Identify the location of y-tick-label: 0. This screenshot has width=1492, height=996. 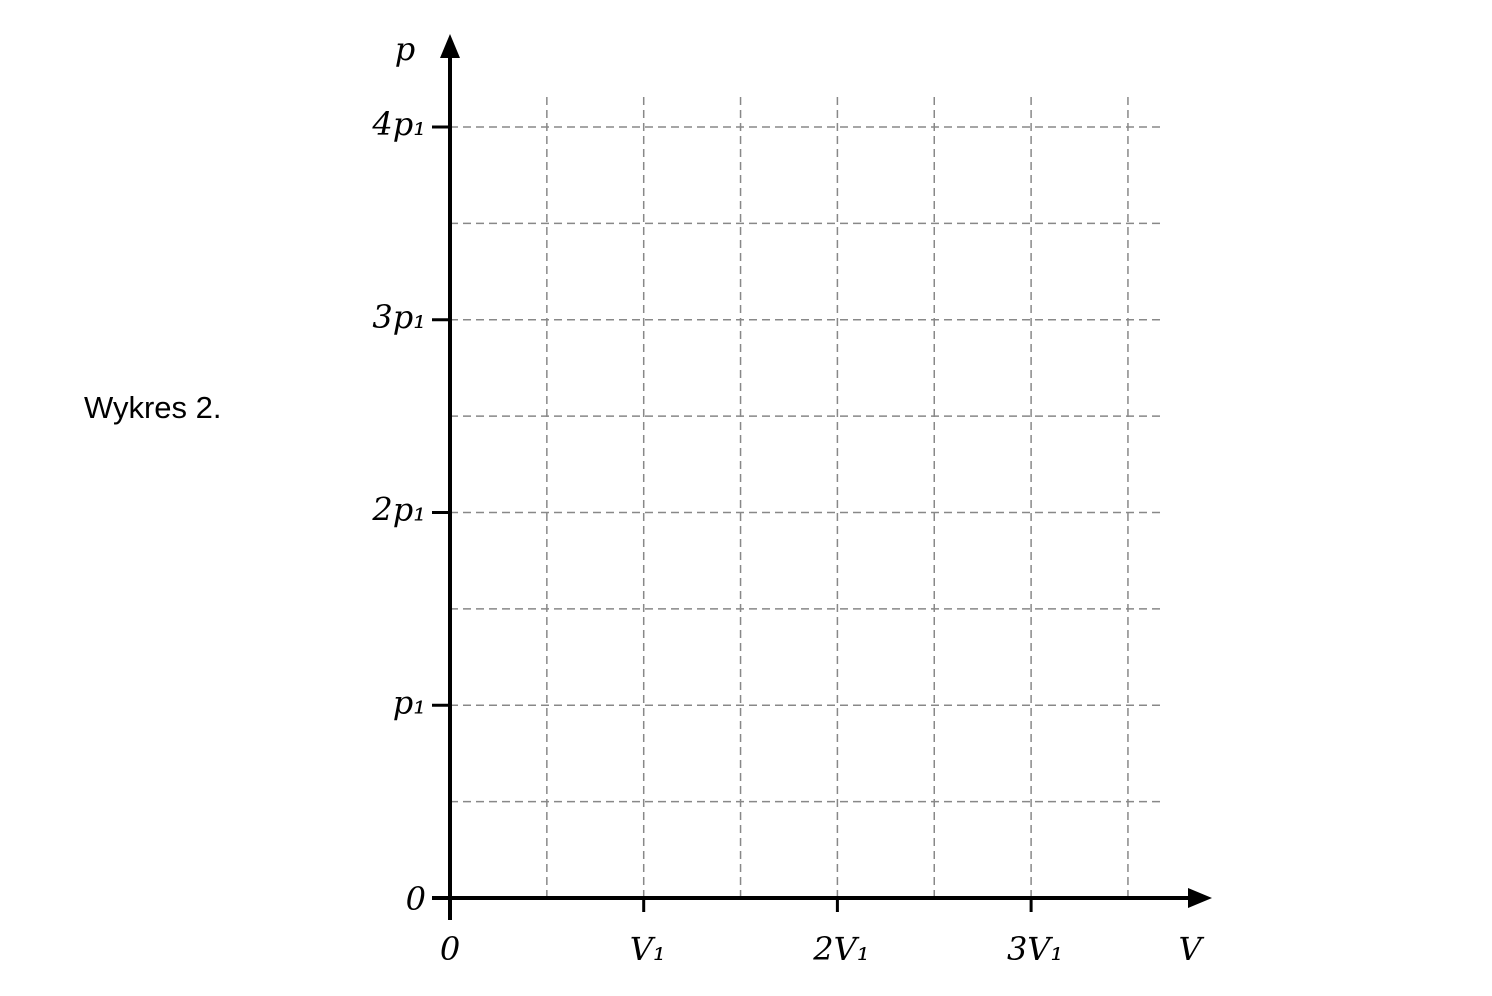
(416, 899).